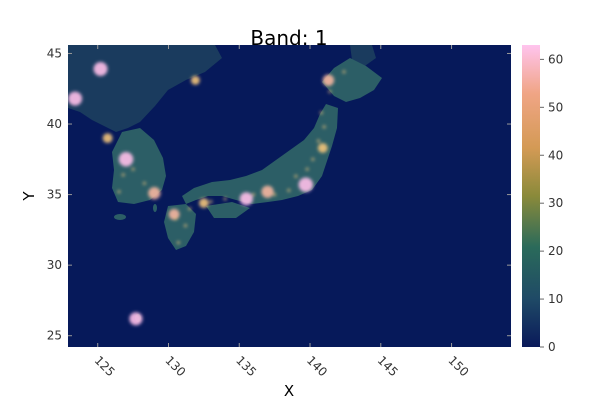 The height and width of the screenshot is (400, 600). Describe the element at coordinates (155, 208) in the screenshot. I see `island-tsushima` at that location.